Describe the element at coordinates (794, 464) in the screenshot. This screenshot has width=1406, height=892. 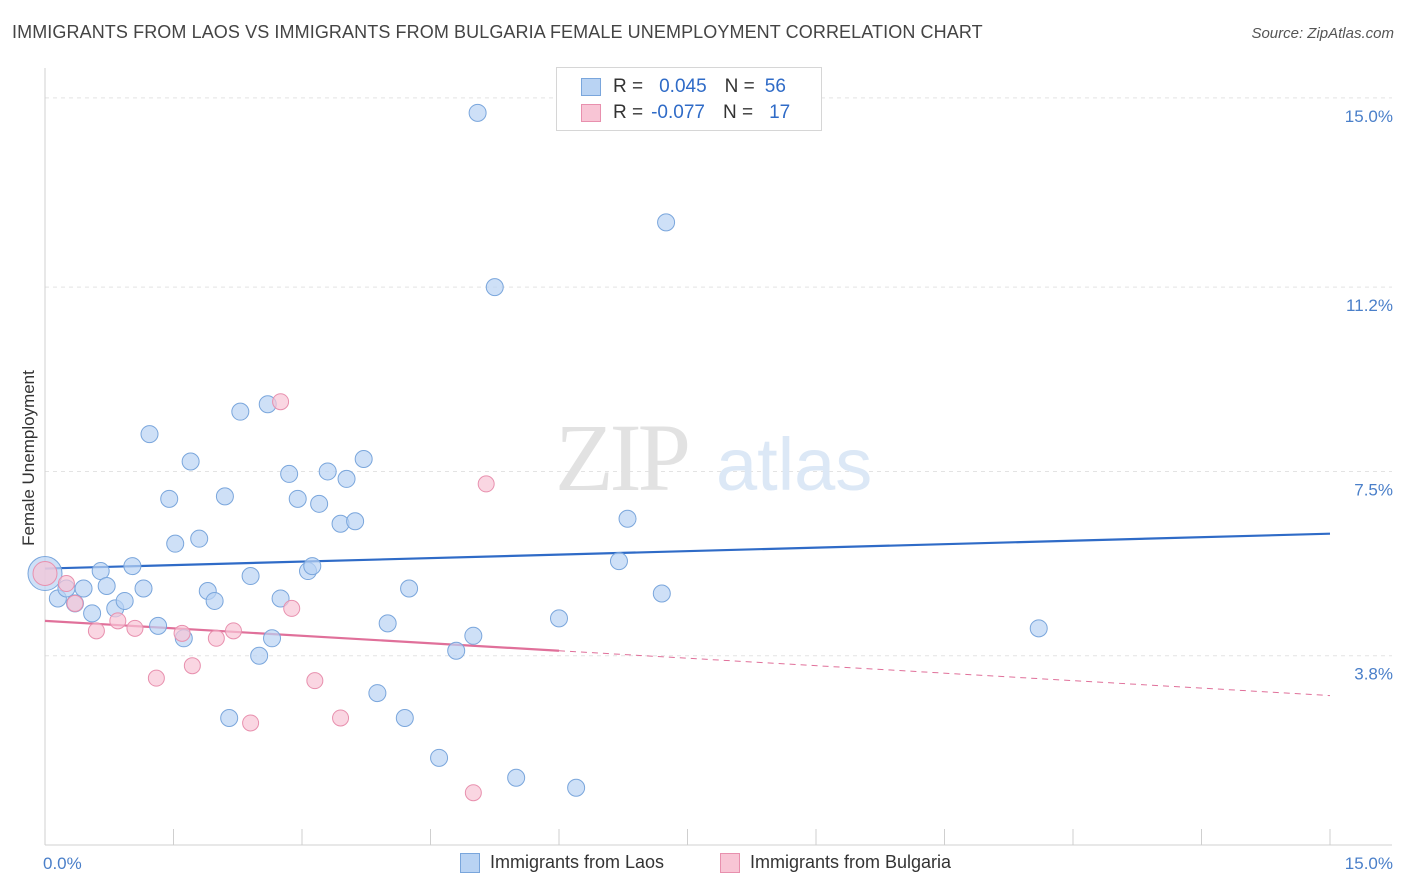
I see `watermark-atlas: atlas` at that location.